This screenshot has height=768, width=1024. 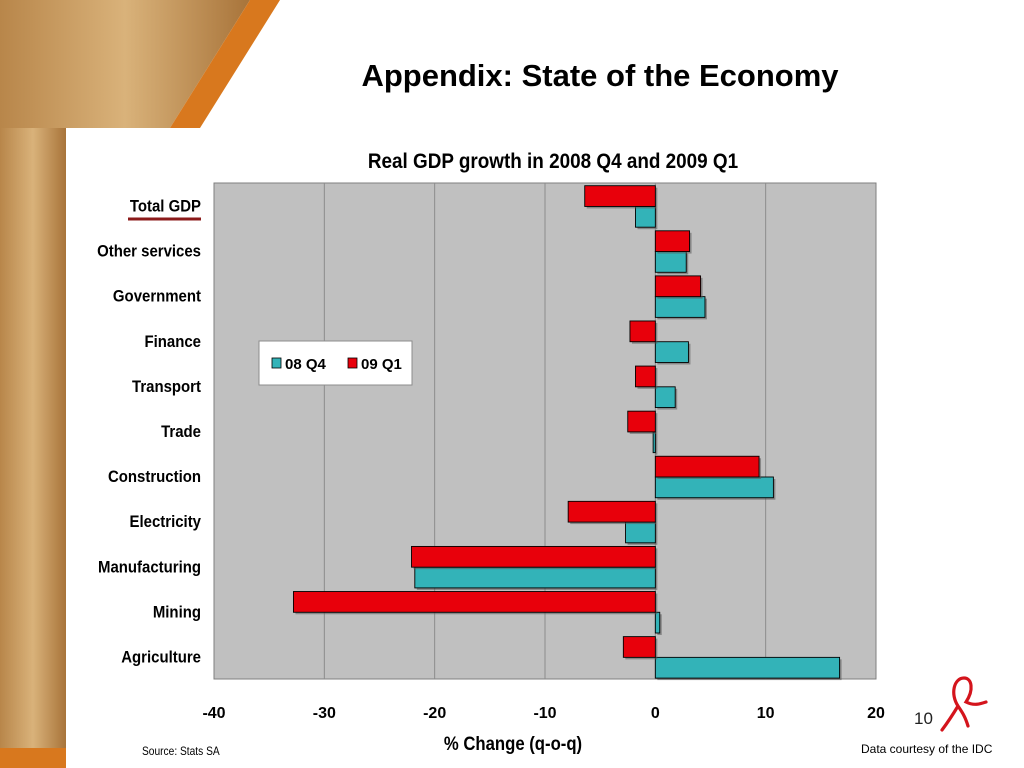 What do you see at coordinates (474, 602) in the screenshot?
I see `bar-09-q1-mining` at bounding box center [474, 602].